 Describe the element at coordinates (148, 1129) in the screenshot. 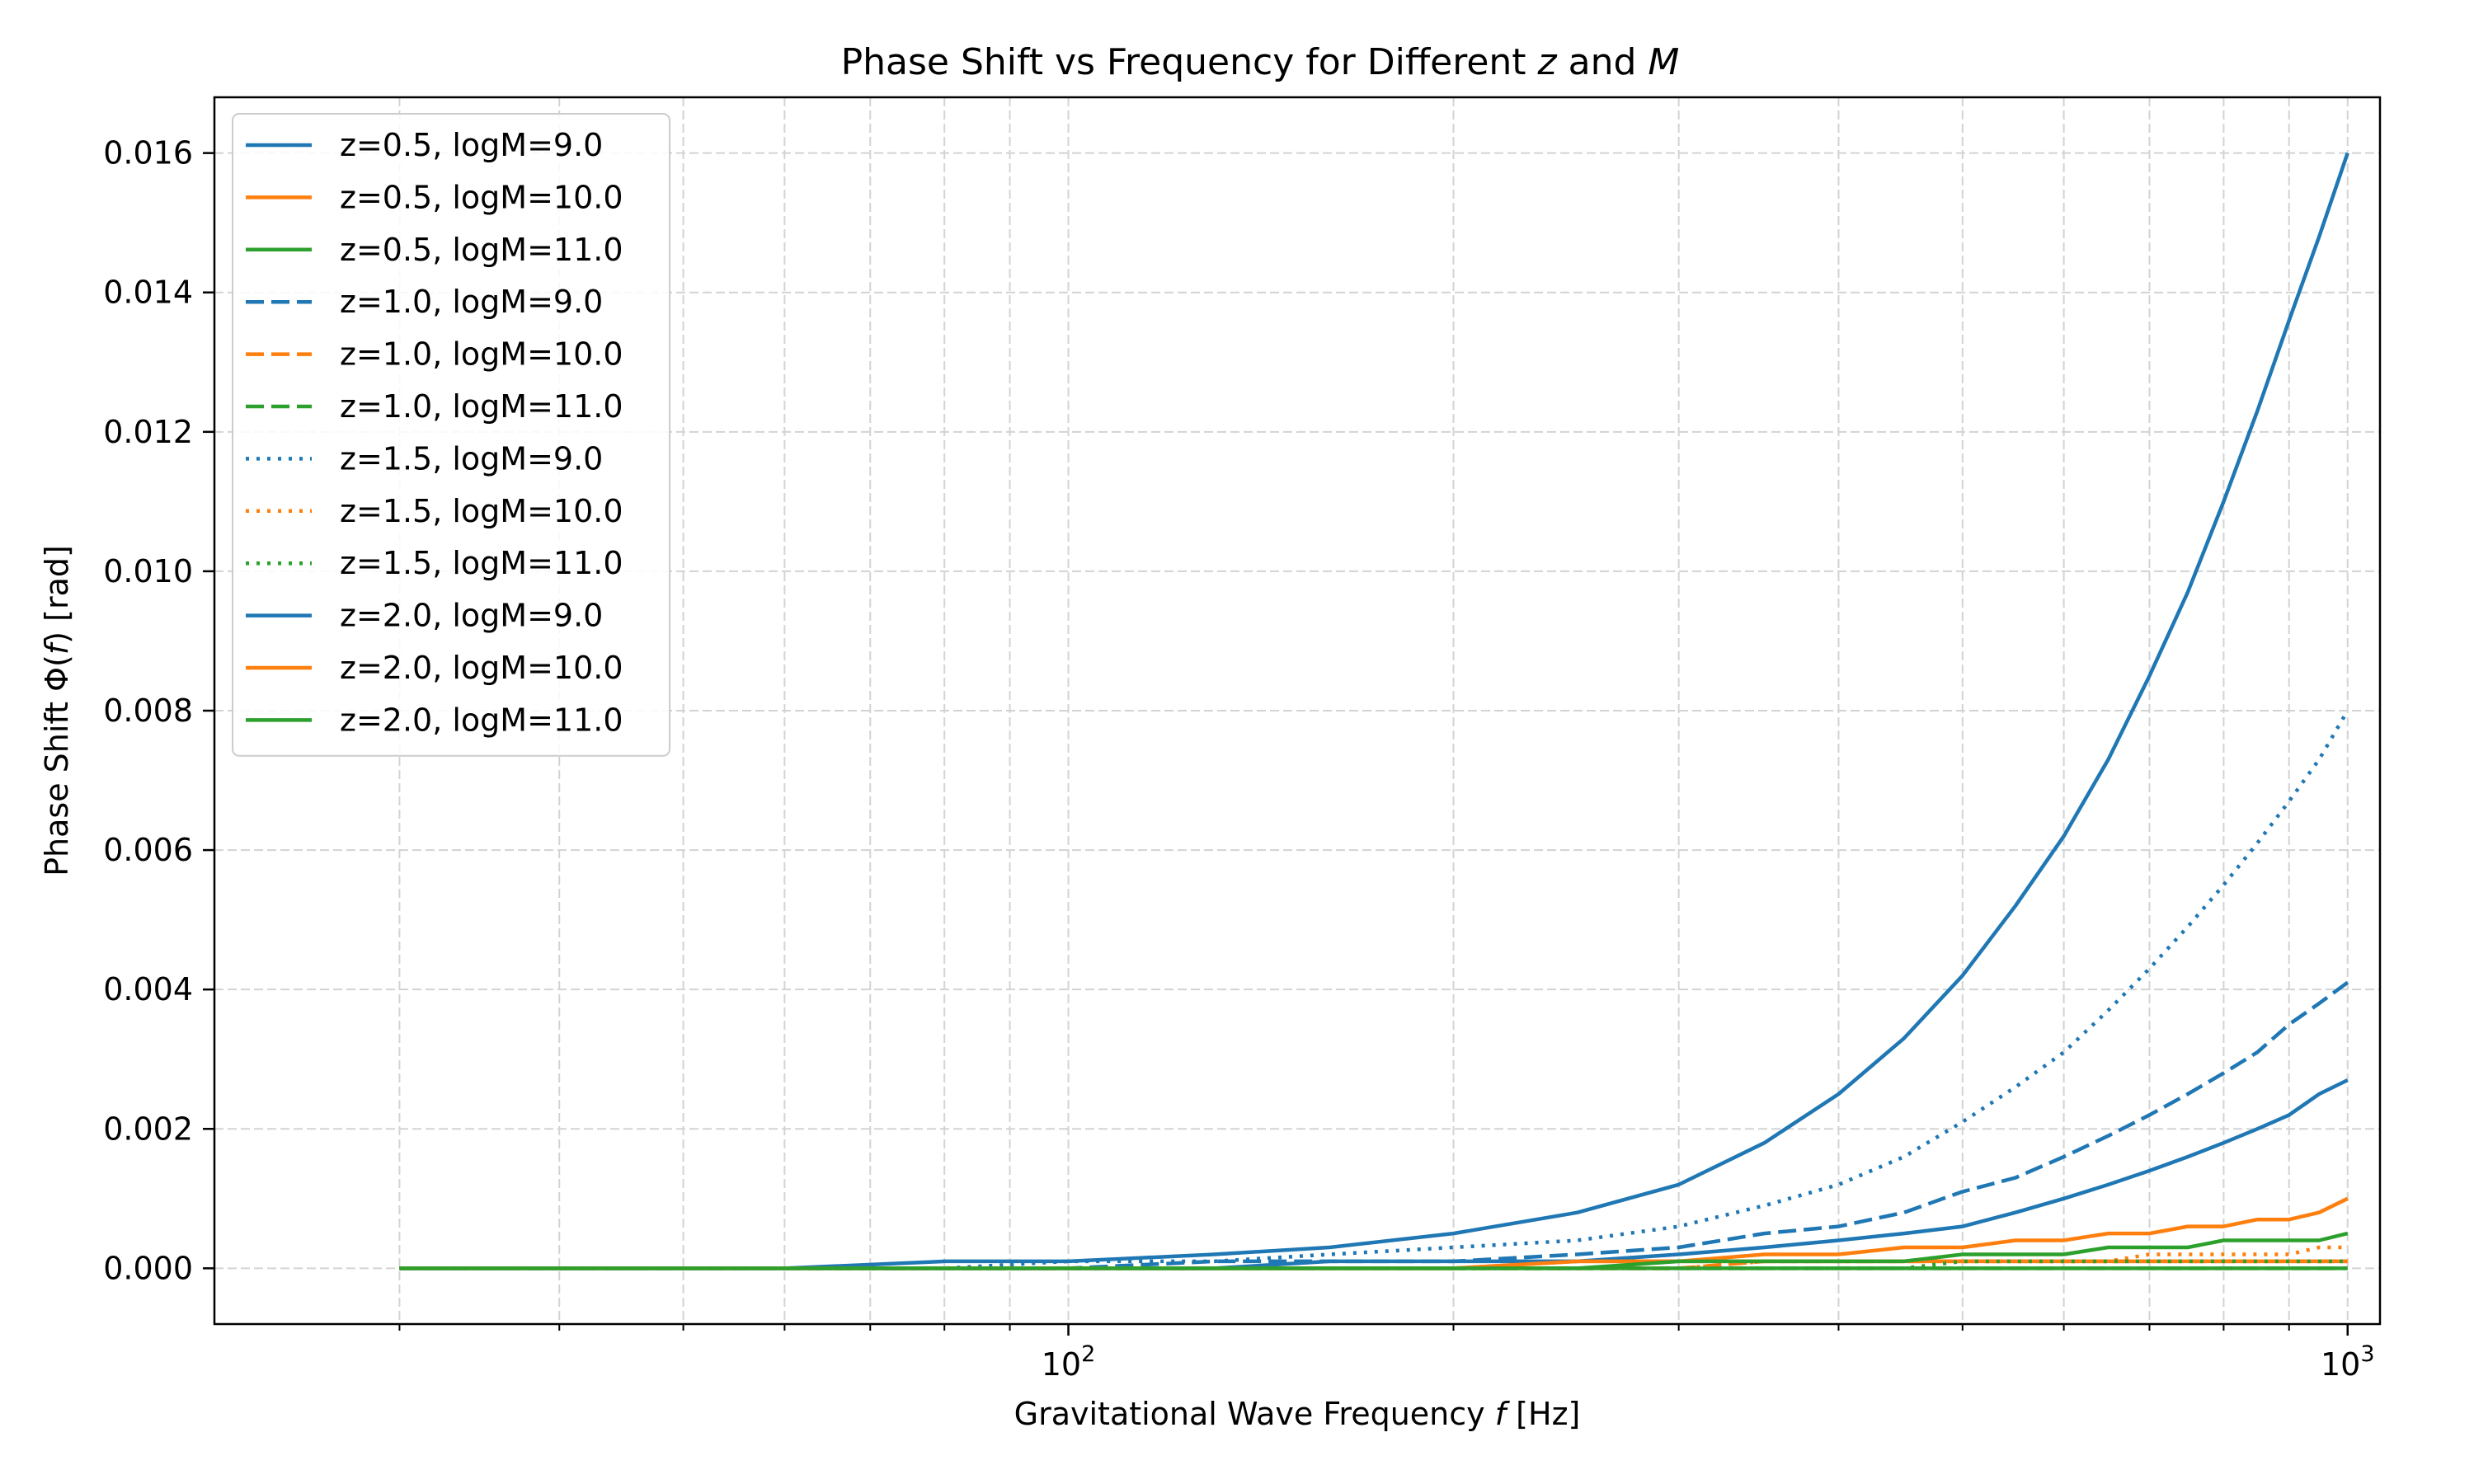

I see `y-tick-label: 0.002` at that location.